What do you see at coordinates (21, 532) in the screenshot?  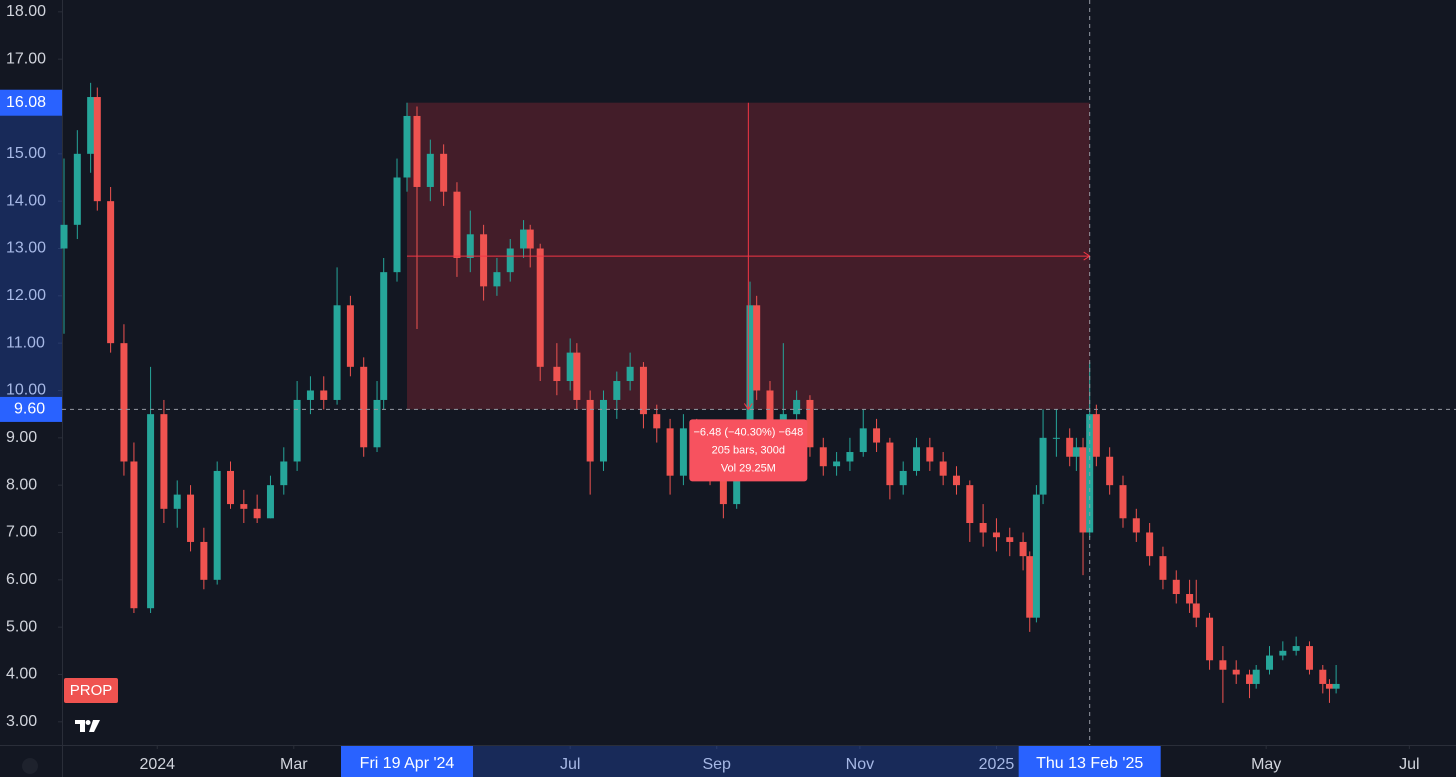 I see `y-tick-label: 7.00` at bounding box center [21, 532].